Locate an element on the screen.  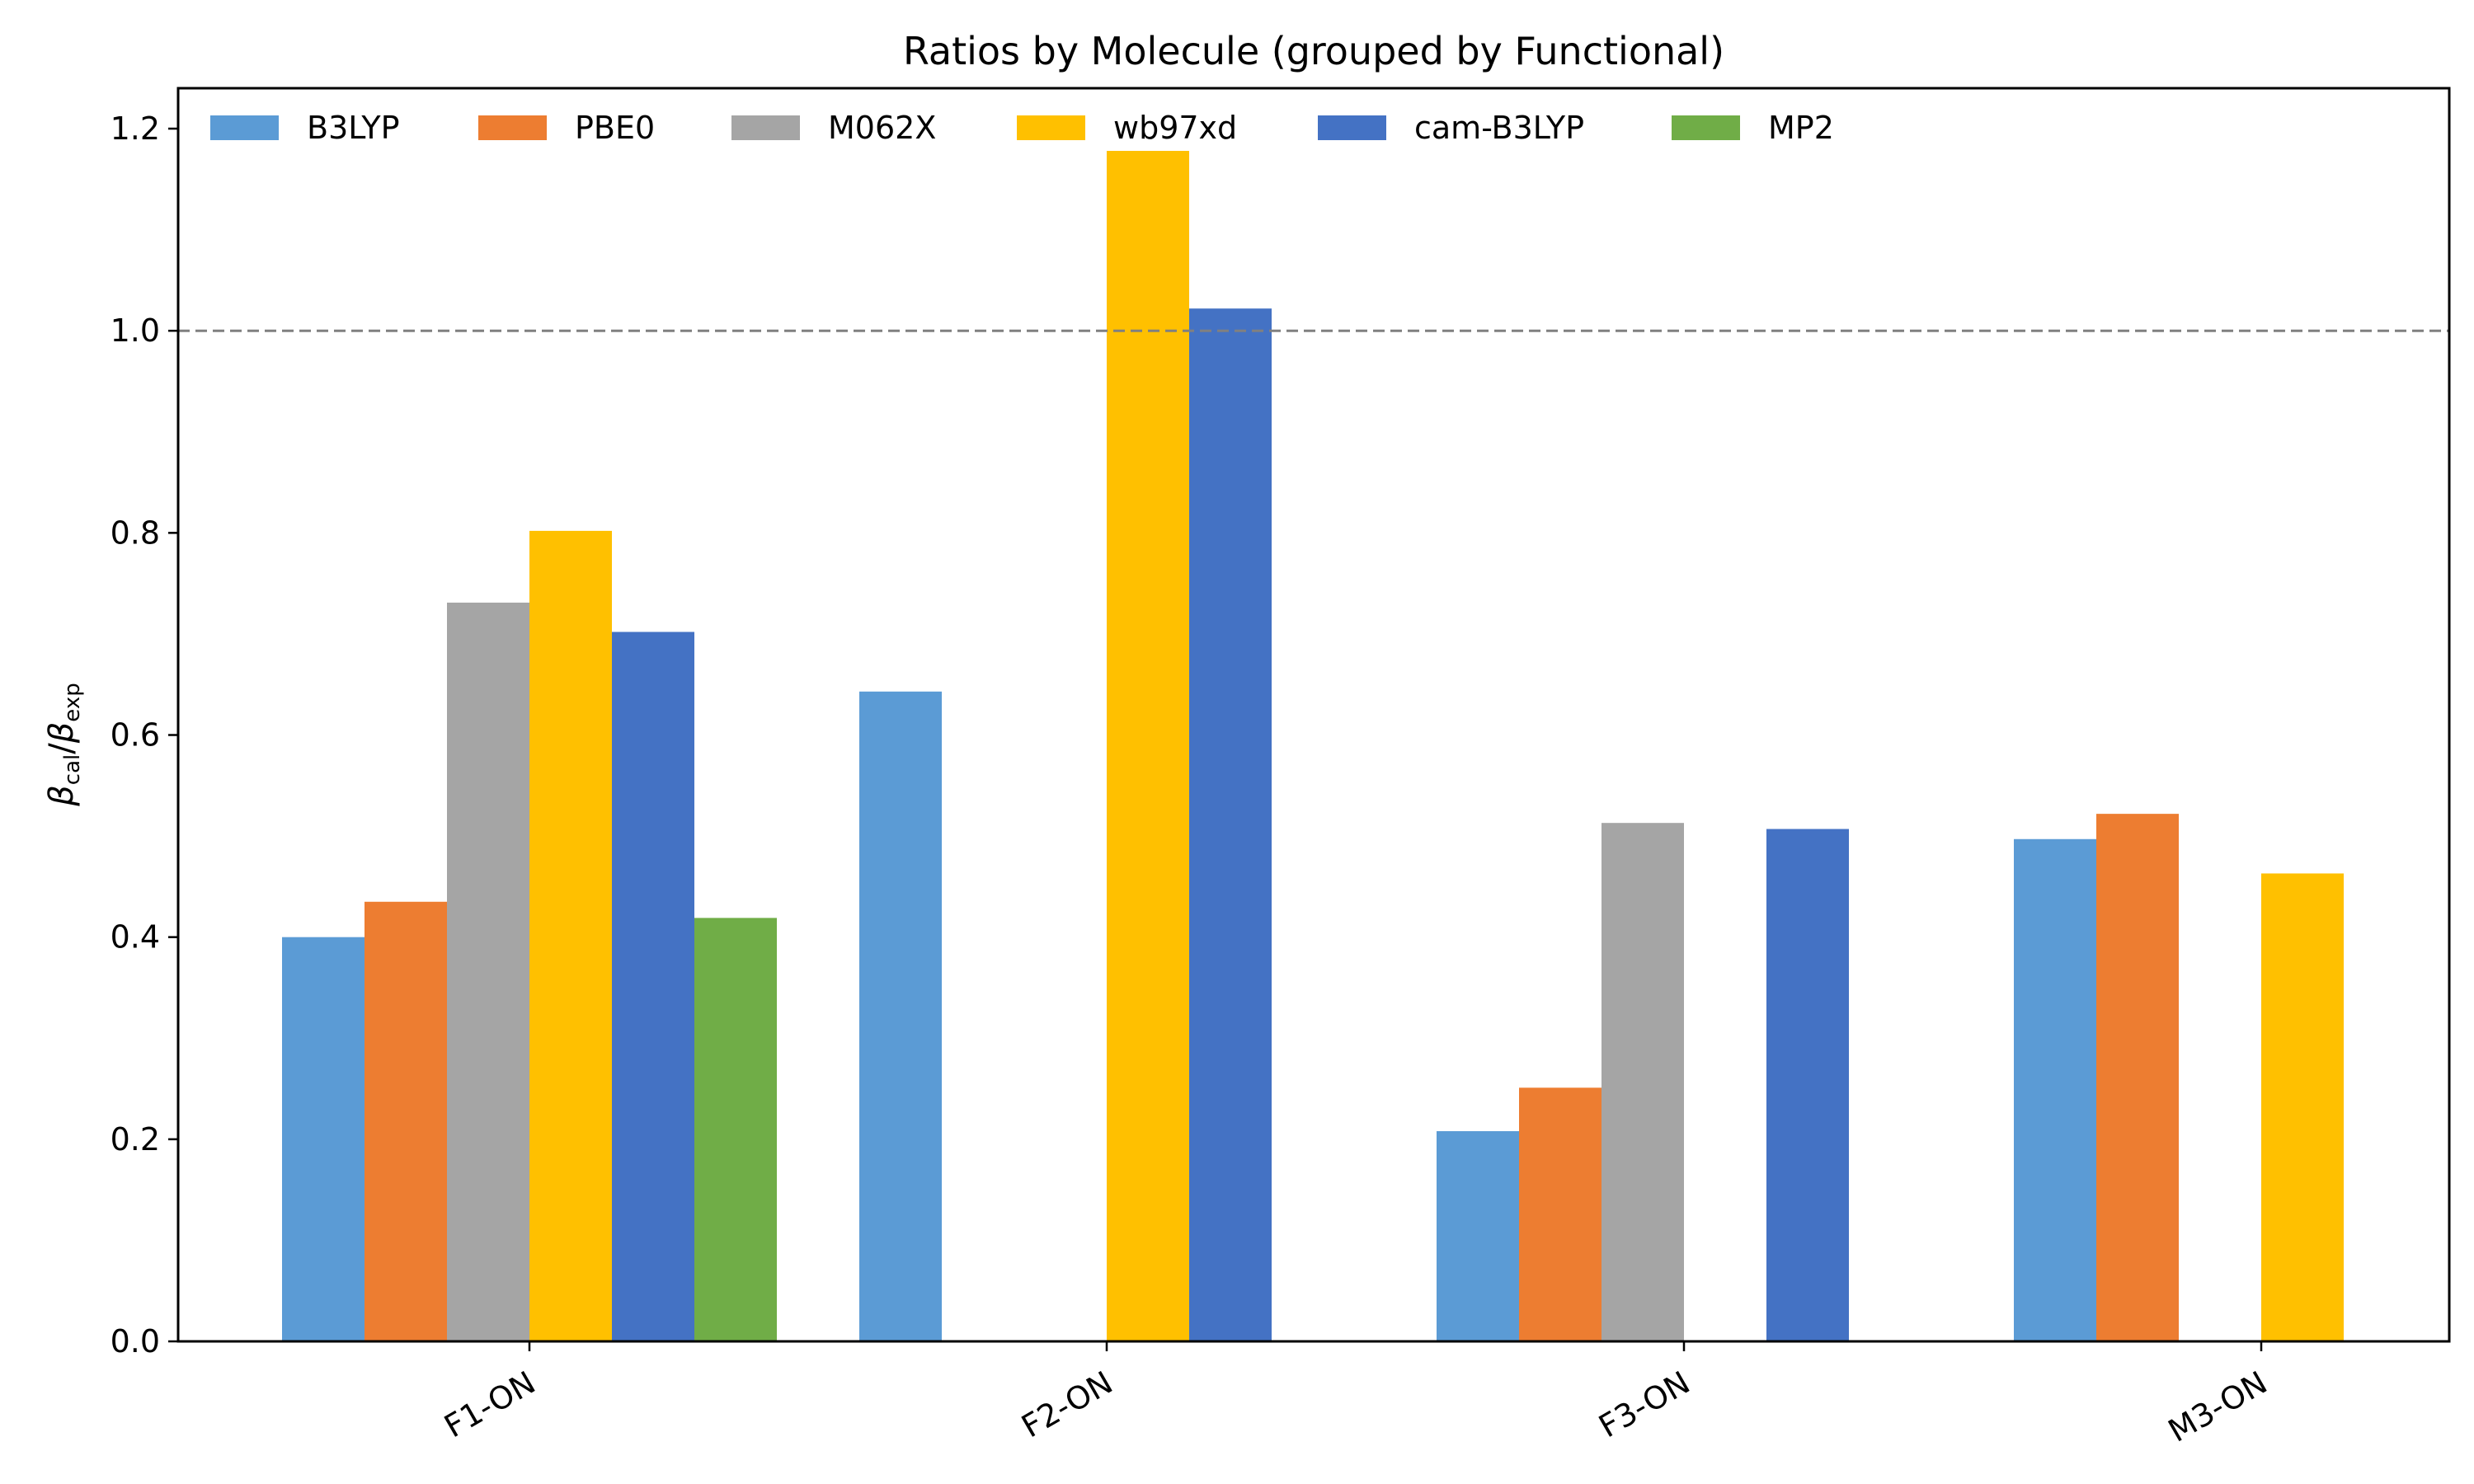
bar-pbe0-m3-on is located at coordinates (2137, 1077).